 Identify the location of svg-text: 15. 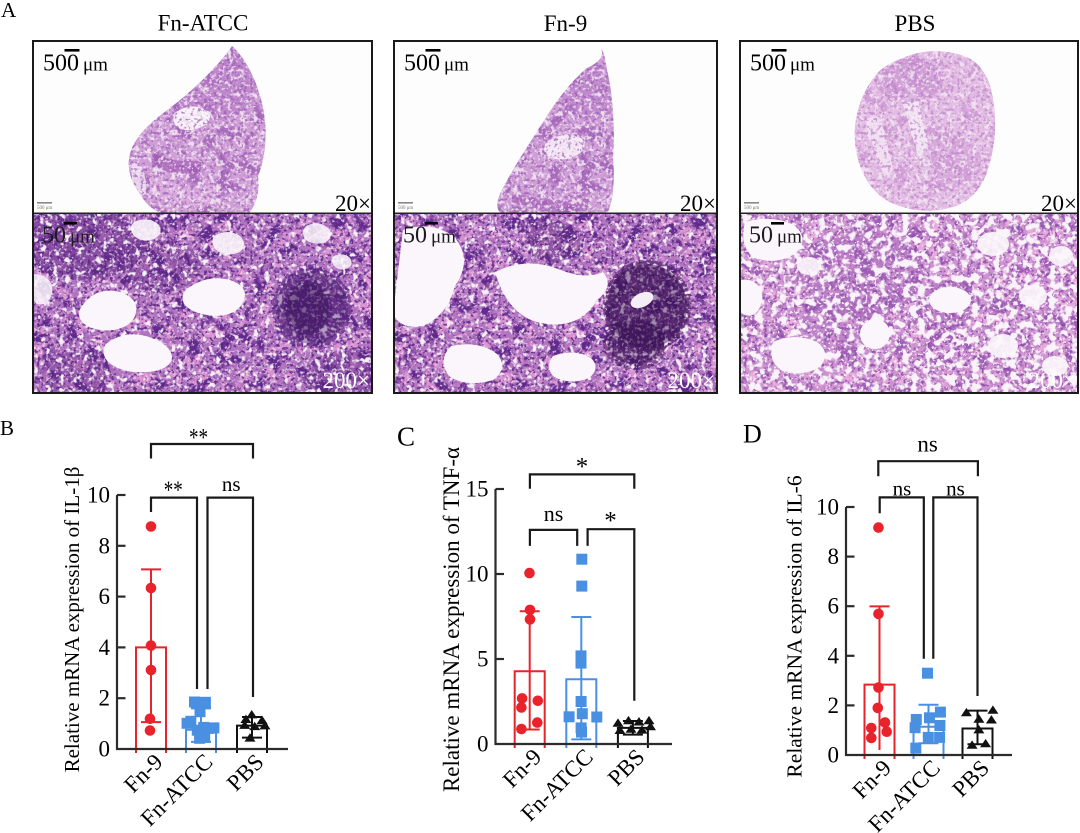
(477, 489).